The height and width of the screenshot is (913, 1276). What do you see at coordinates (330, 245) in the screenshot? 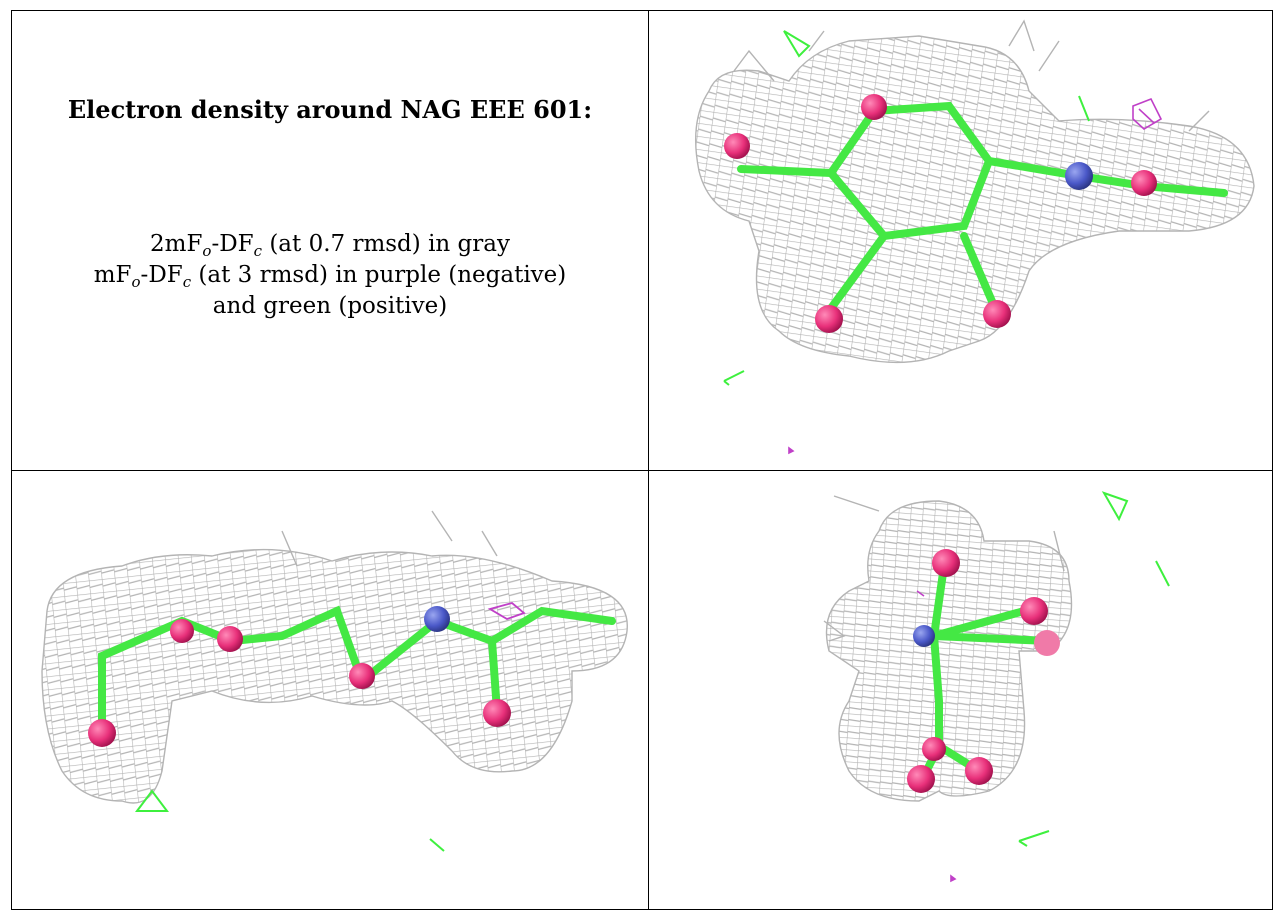
I see `legend-line-2fofc: 2mFo-DFc (at 0.7 rmsd) in gray` at bounding box center [330, 245].